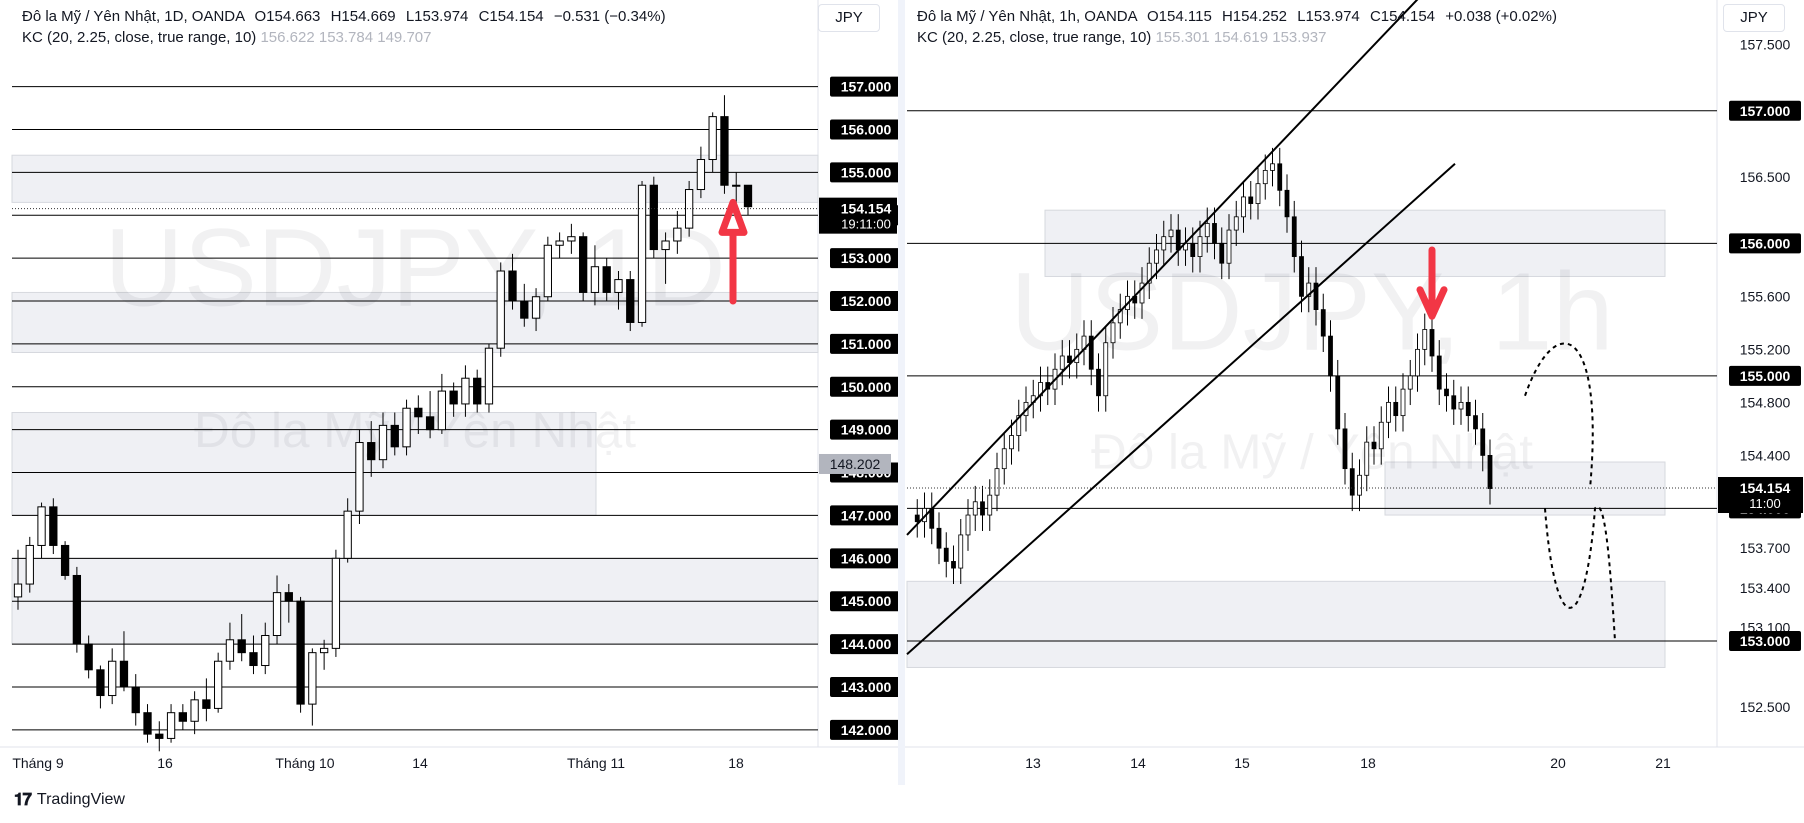  Describe the element at coordinates (1301, 16) in the screenshot. I see `low-label: L` at that location.